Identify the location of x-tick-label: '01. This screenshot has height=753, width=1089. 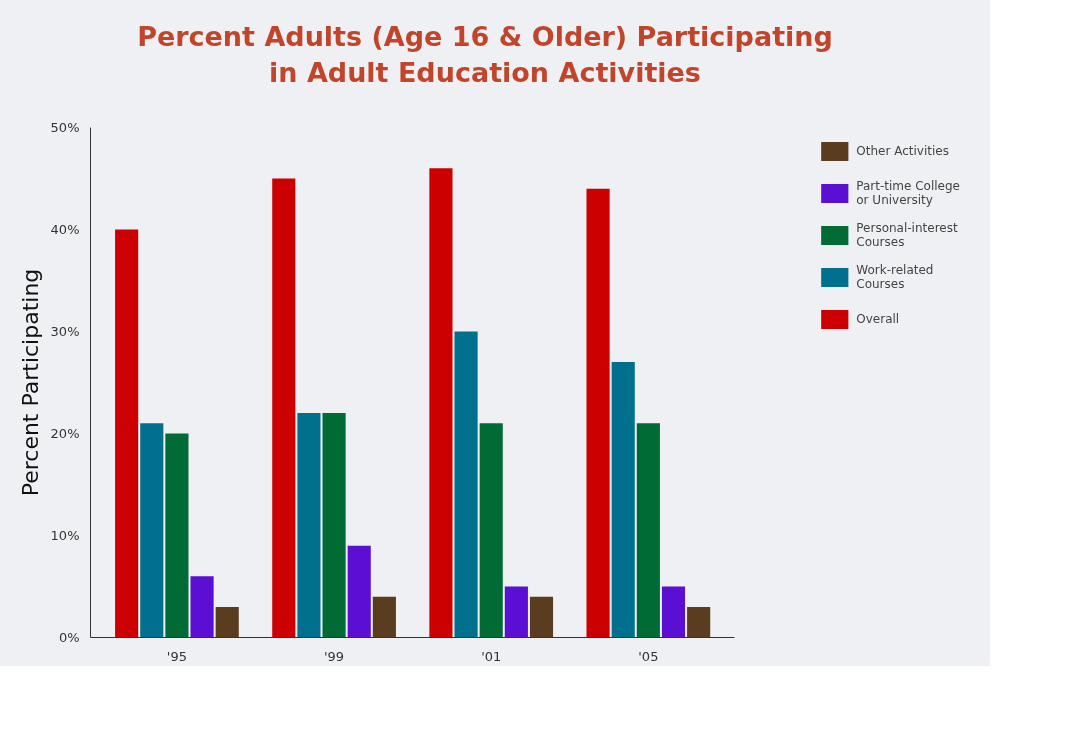
(491, 656).